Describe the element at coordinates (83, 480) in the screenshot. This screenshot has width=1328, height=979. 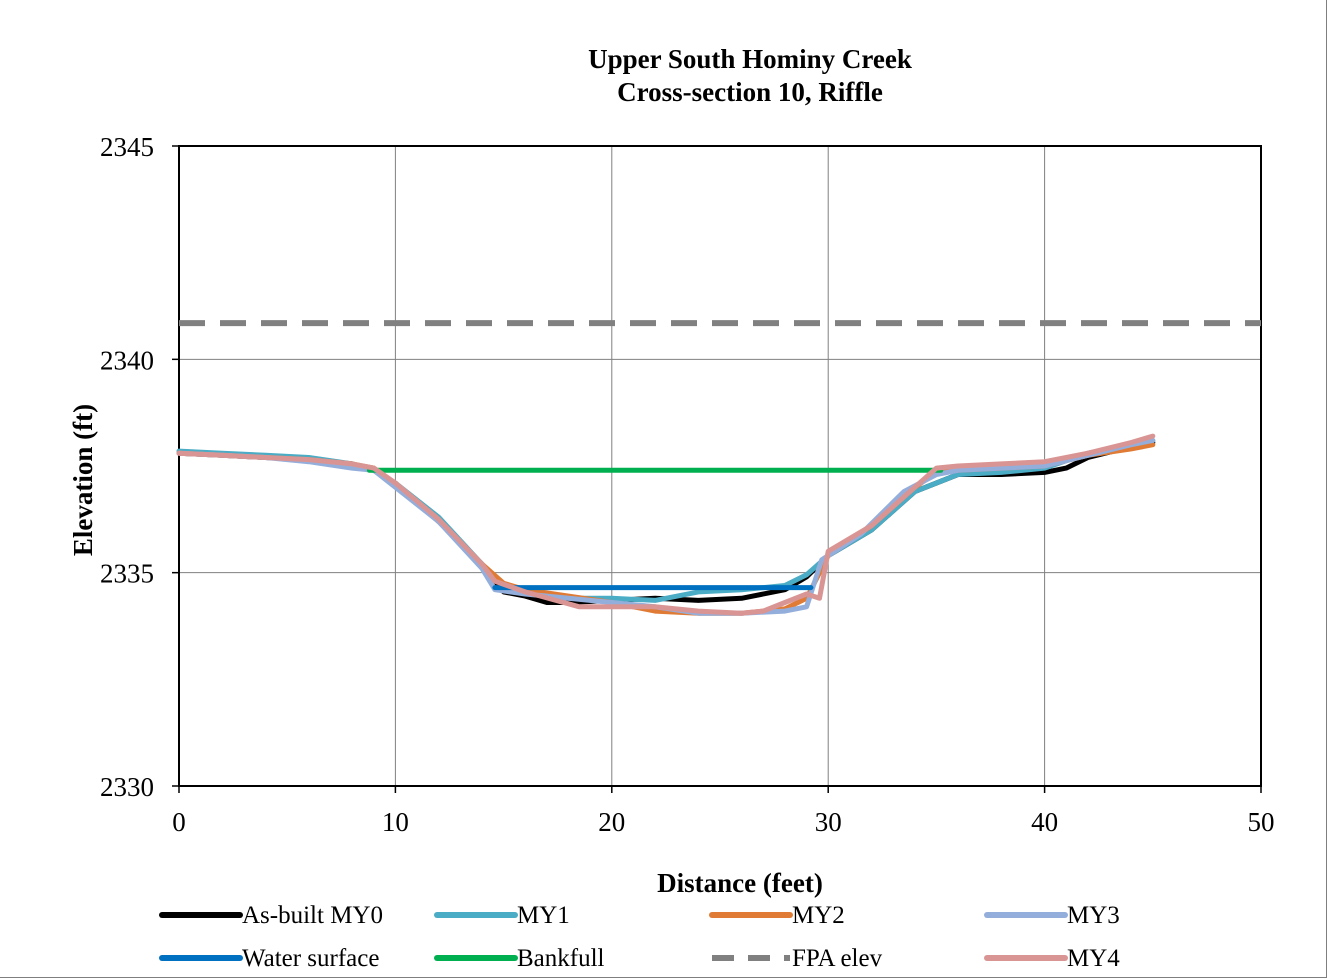
I see `y-axis-title: Elevation (ft)` at that location.